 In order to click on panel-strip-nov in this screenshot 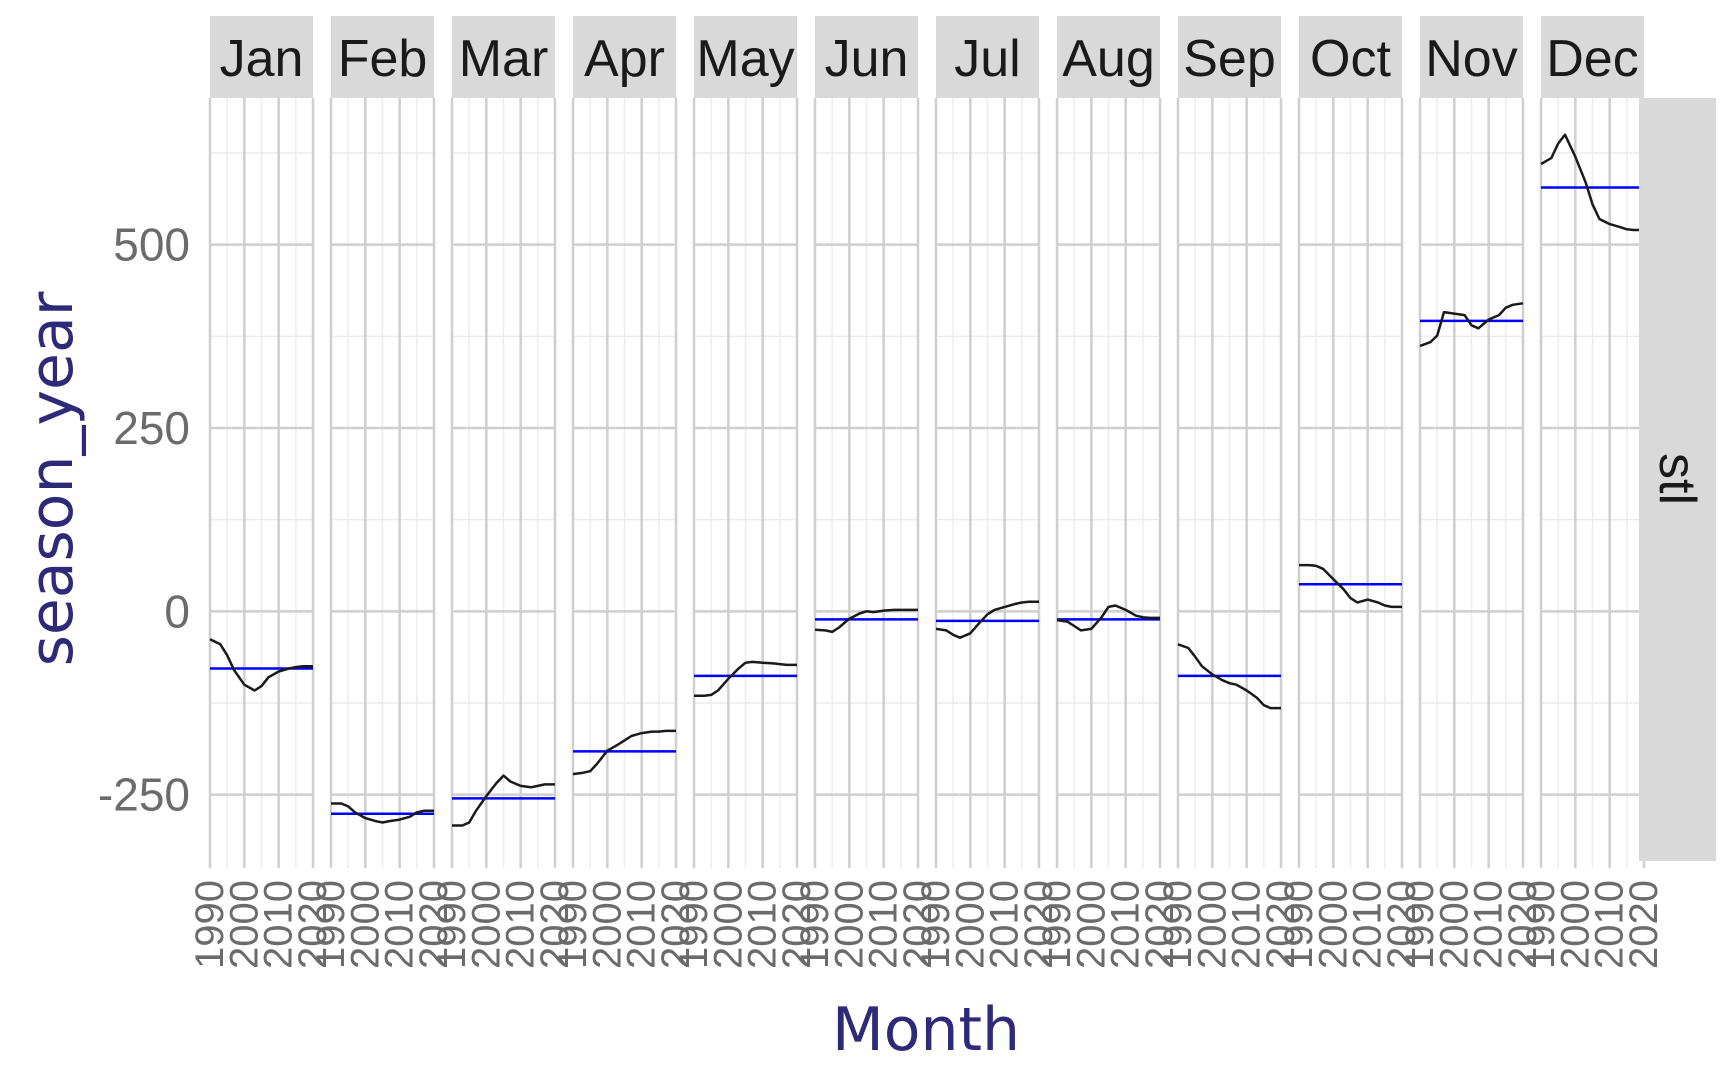, I will do `click(1471, 57)`.